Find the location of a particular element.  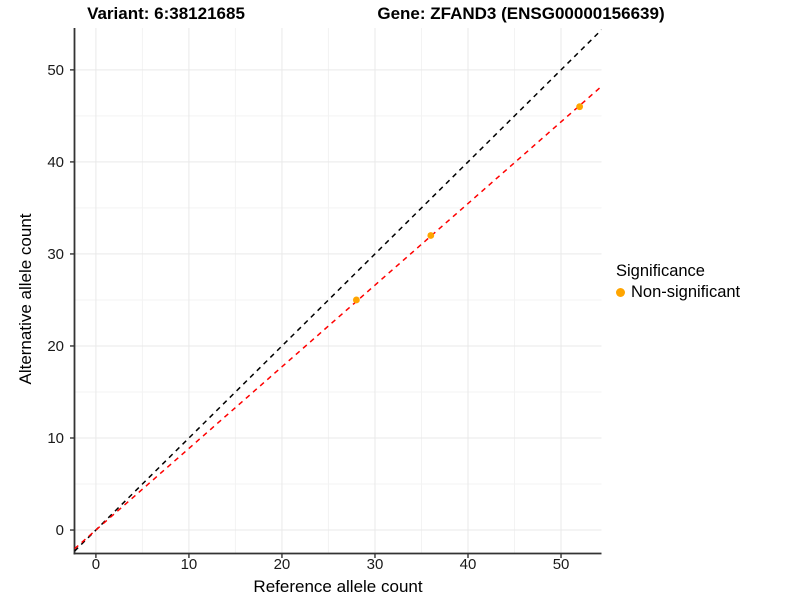

x-tick-label: 10 is located at coordinates (189, 564).